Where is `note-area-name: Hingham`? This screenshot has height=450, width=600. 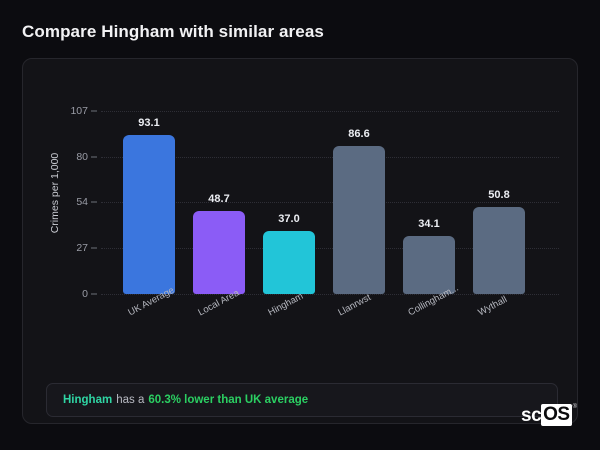
note-area-name: Hingham is located at coordinates (88, 400).